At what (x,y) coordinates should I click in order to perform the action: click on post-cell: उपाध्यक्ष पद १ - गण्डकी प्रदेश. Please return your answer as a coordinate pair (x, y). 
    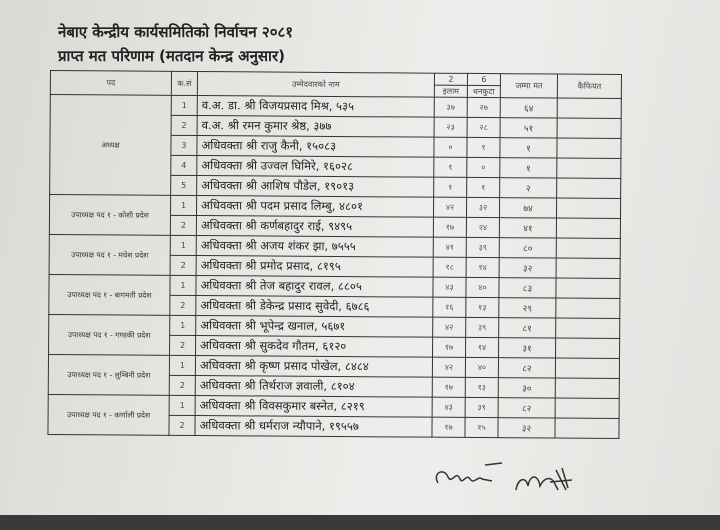
    Looking at the image, I should click on (109, 335).